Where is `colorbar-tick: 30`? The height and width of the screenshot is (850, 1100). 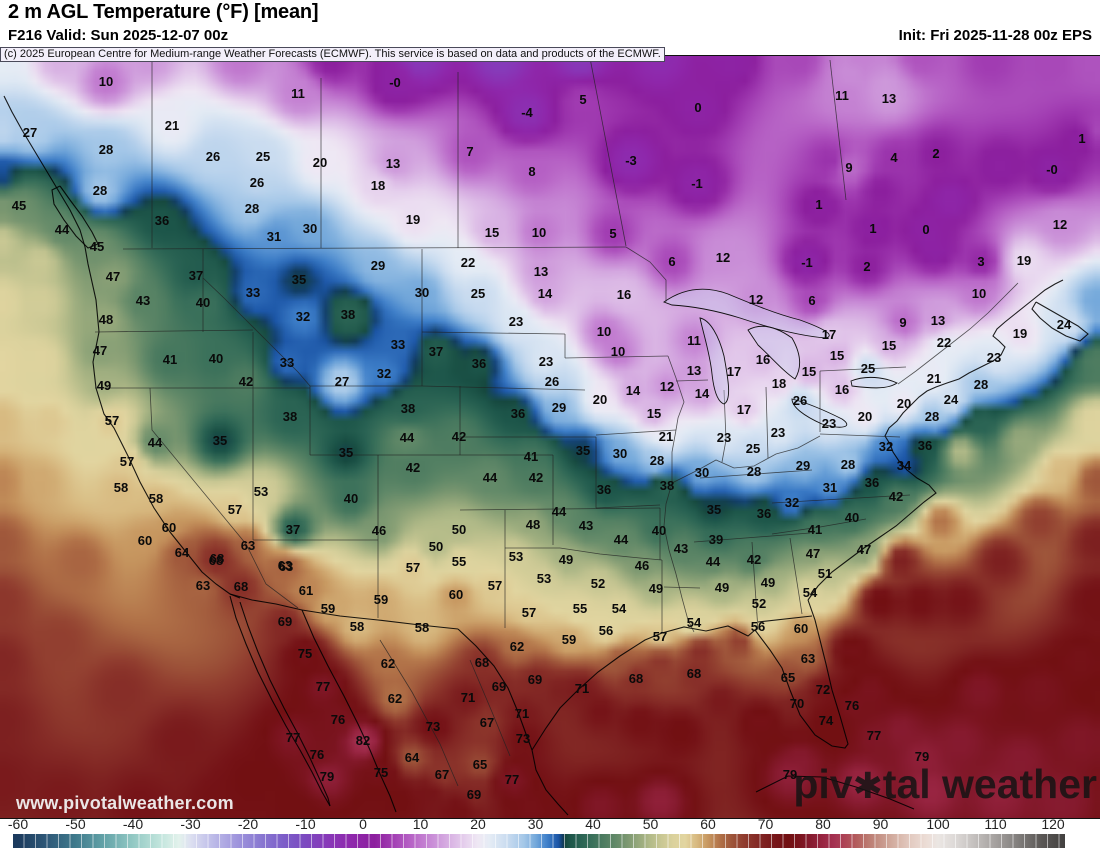
colorbar-tick: 30 is located at coordinates (535, 824).